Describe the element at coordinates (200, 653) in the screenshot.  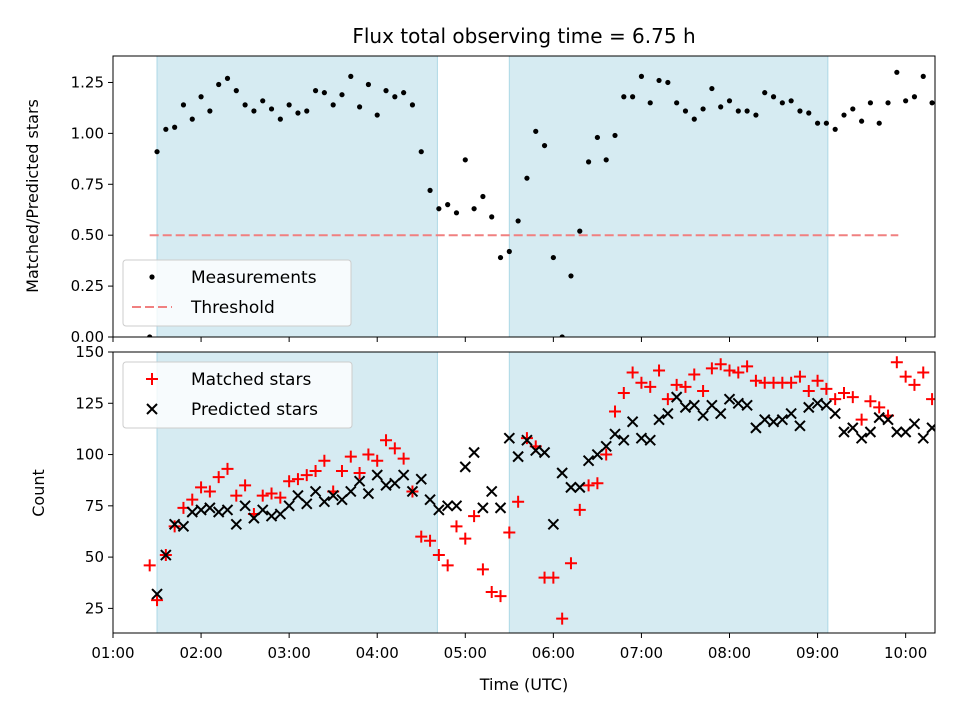
I see `x-tick-label: 02:00` at that location.